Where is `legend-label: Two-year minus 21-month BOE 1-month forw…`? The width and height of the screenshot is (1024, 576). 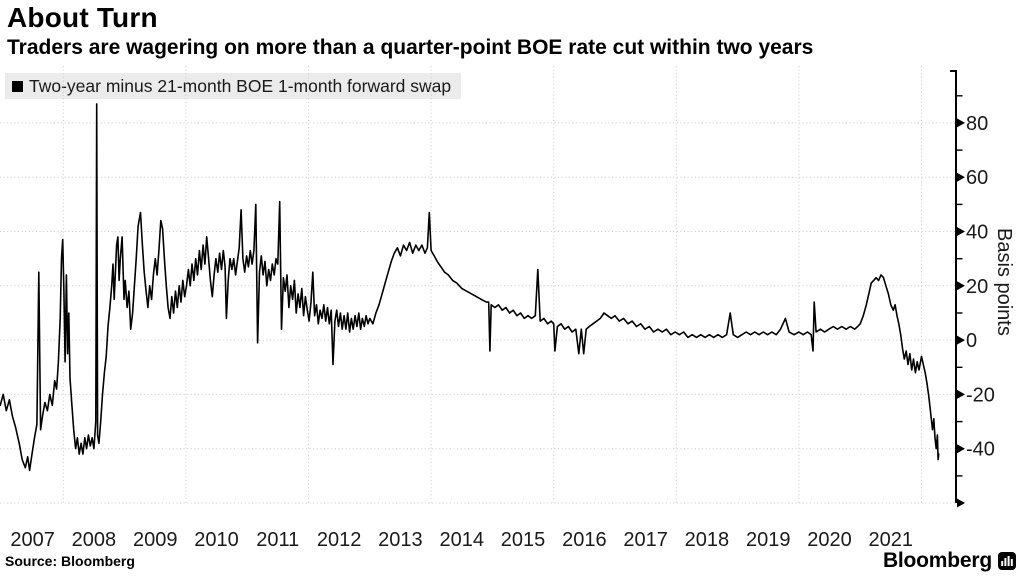 legend-label: Two-year minus 21-month BOE 1-month forw… is located at coordinates (240, 85).